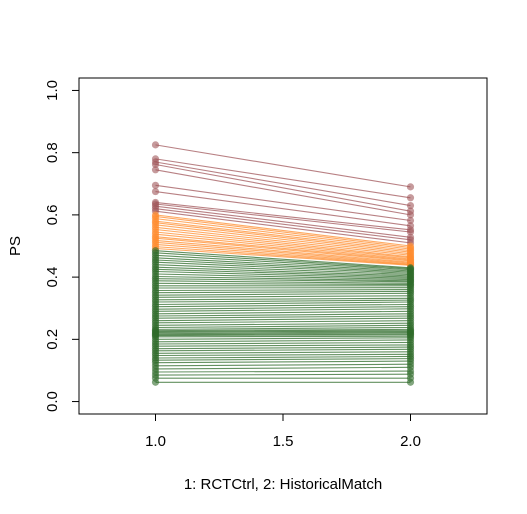  What do you see at coordinates (52, 90) in the screenshot?
I see `y-tick-label: 1.0` at bounding box center [52, 90].